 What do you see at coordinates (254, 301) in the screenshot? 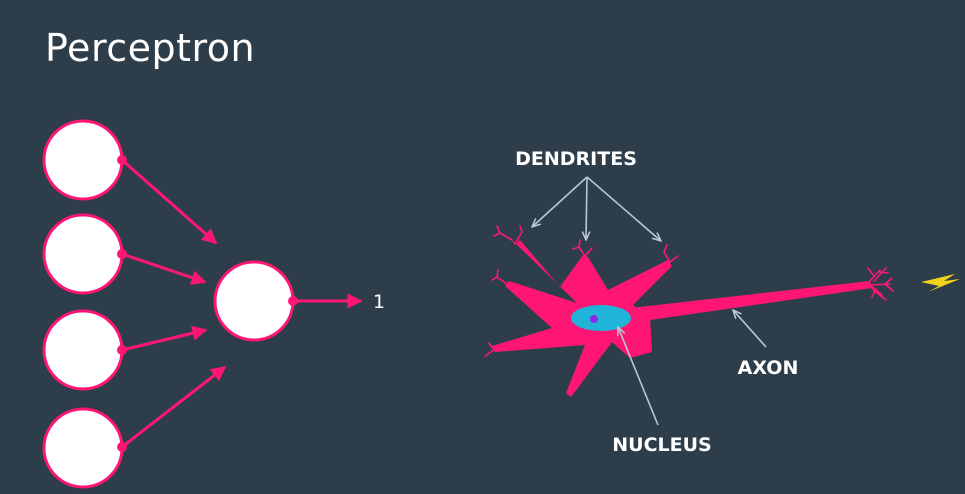
I see `output-node` at bounding box center [254, 301].